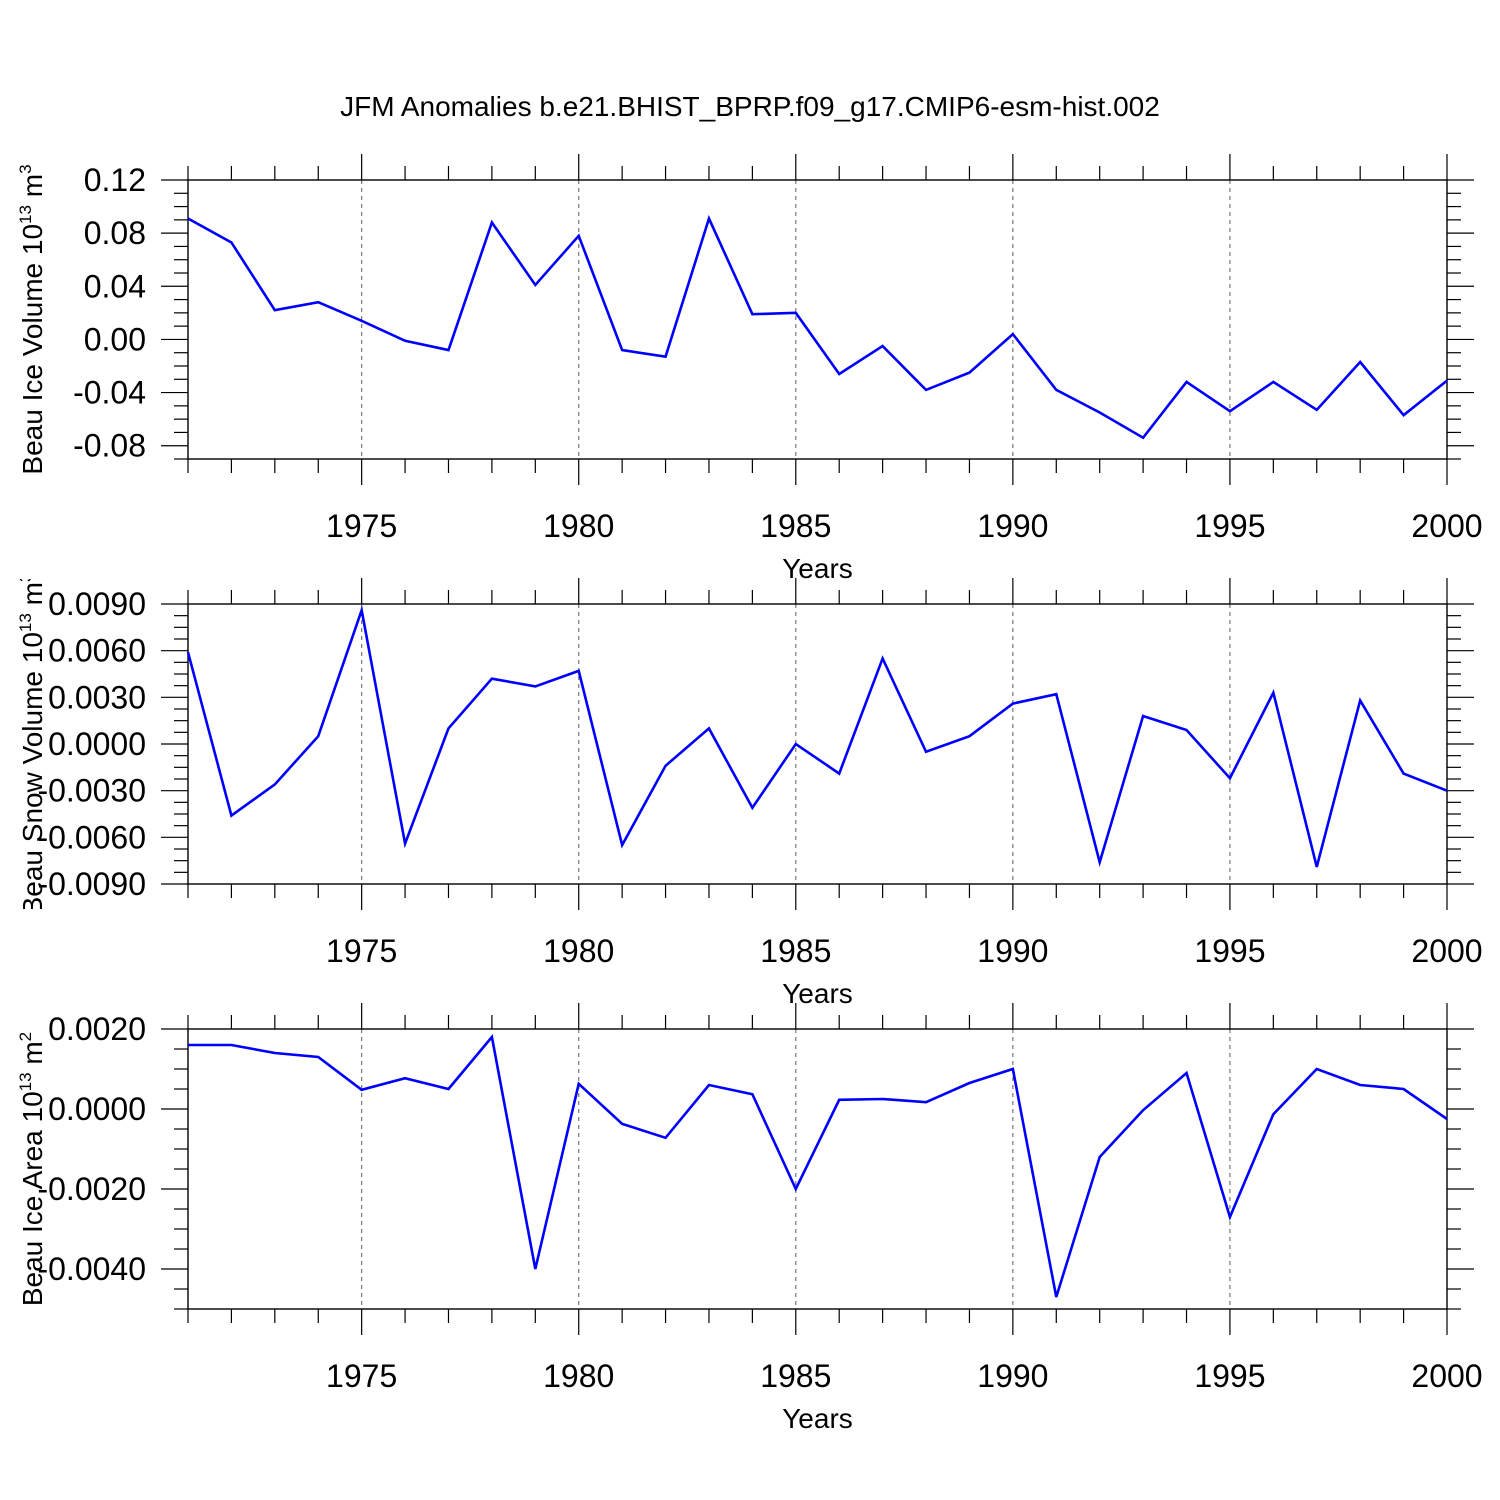 This screenshot has height=1500, width=1500. I want to click on y-axis-label: Beau Ice Area 1013 m2, so click(32, 1169).